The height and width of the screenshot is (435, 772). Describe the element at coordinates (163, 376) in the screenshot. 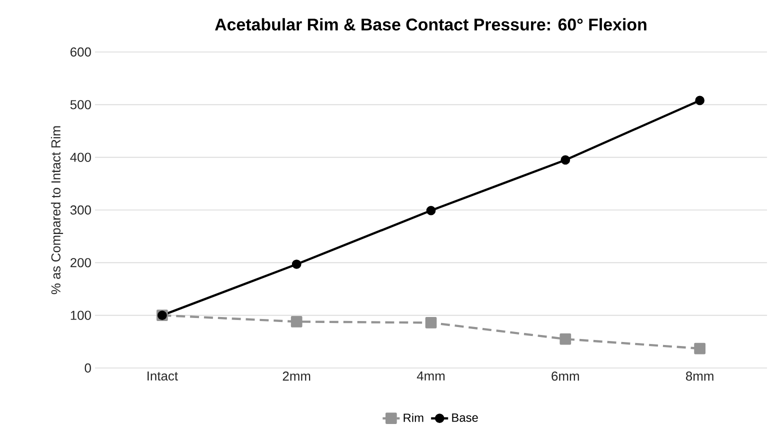

I see `x-tick-label: Intact` at that location.